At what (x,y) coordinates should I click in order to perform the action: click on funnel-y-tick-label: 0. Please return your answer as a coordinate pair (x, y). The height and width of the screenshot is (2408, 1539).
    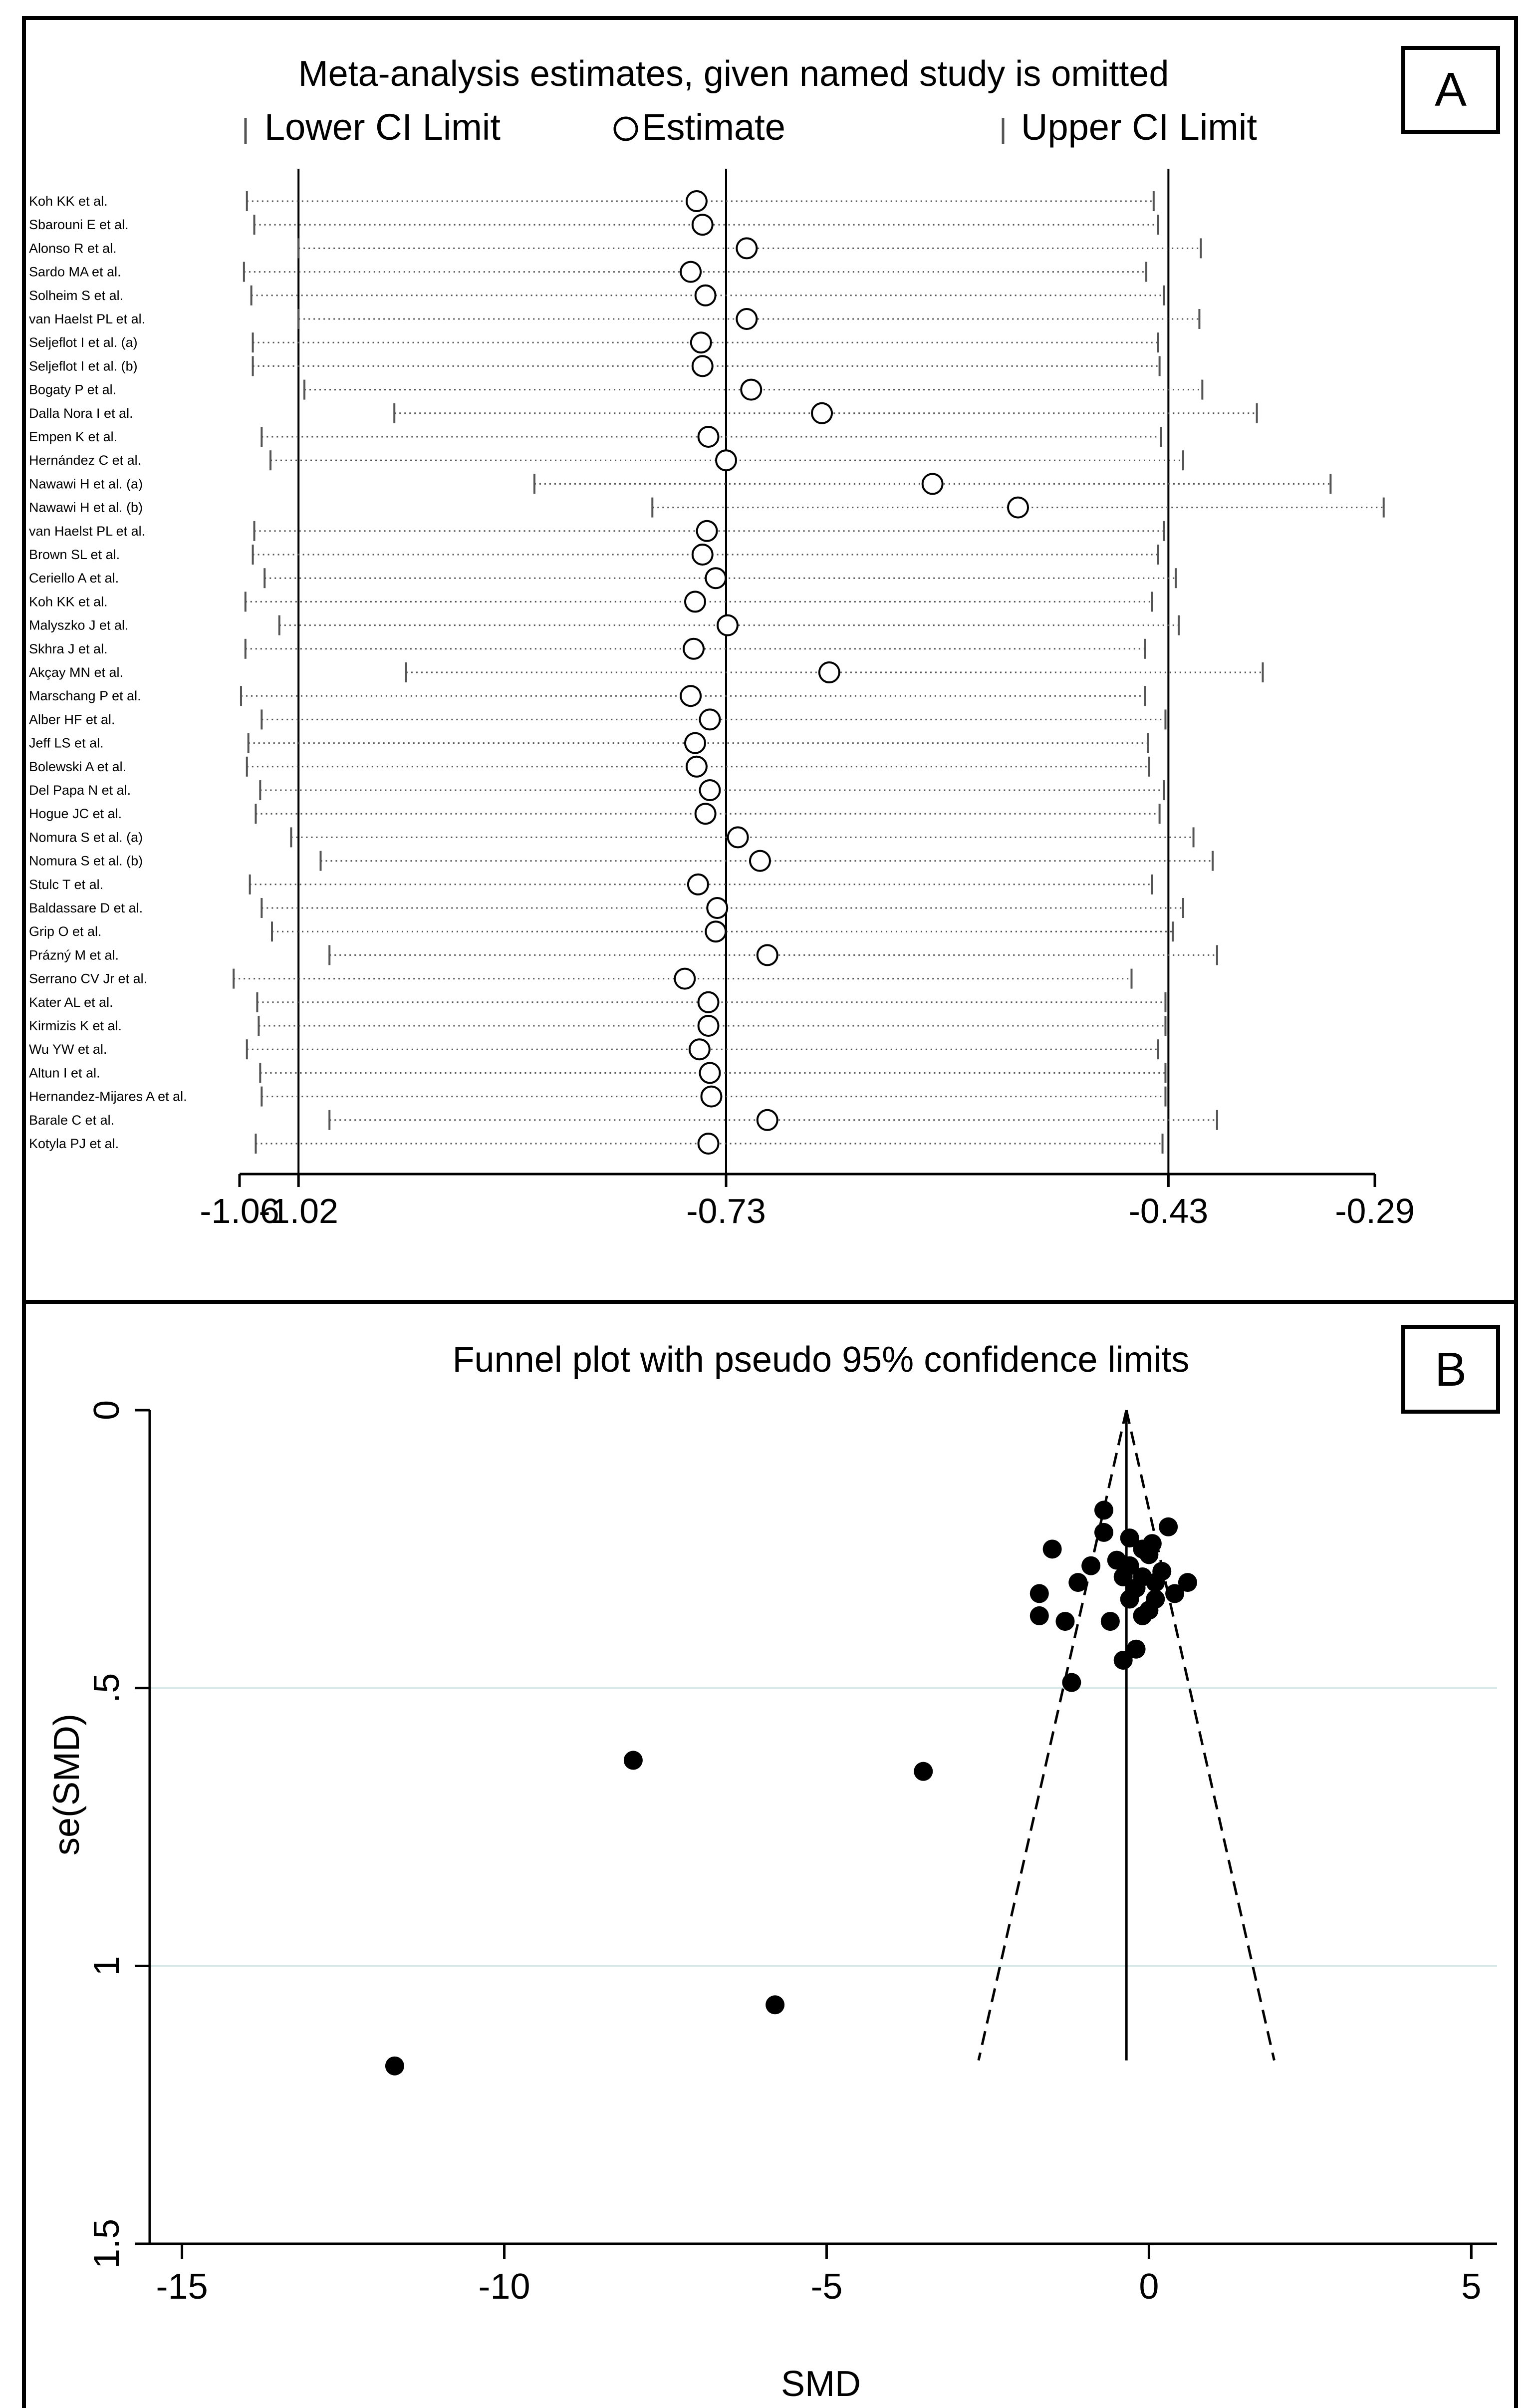
    Looking at the image, I should click on (107, 1410).